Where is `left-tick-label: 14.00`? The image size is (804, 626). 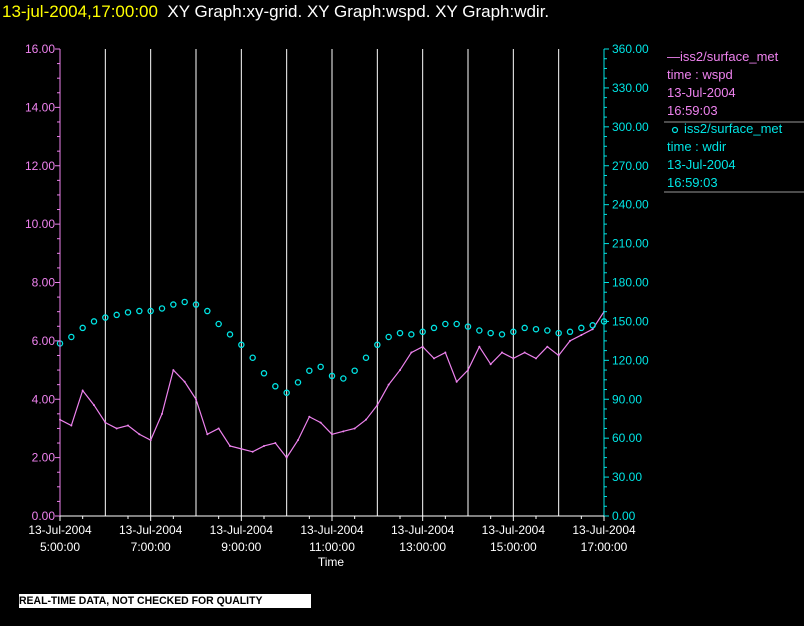
left-tick-label: 14.00 is located at coordinates (40, 107).